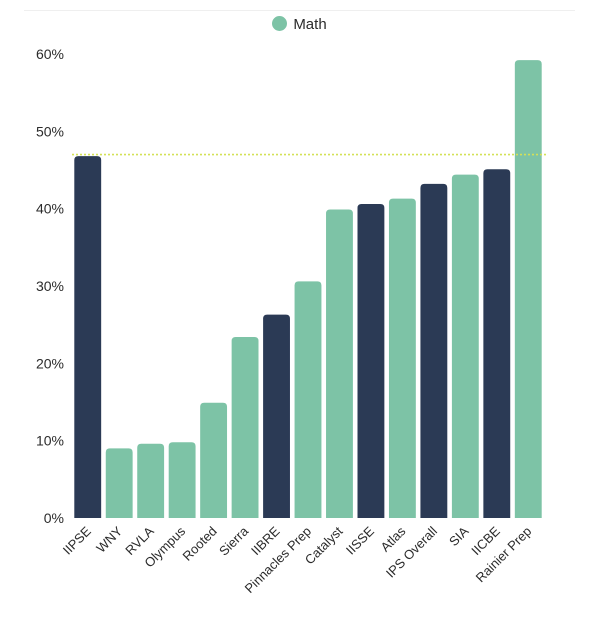 The image size is (599, 628). Describe the element at coordinates (54, 518) in the screenshot. I see `y-tick-label: 0%` at that location.